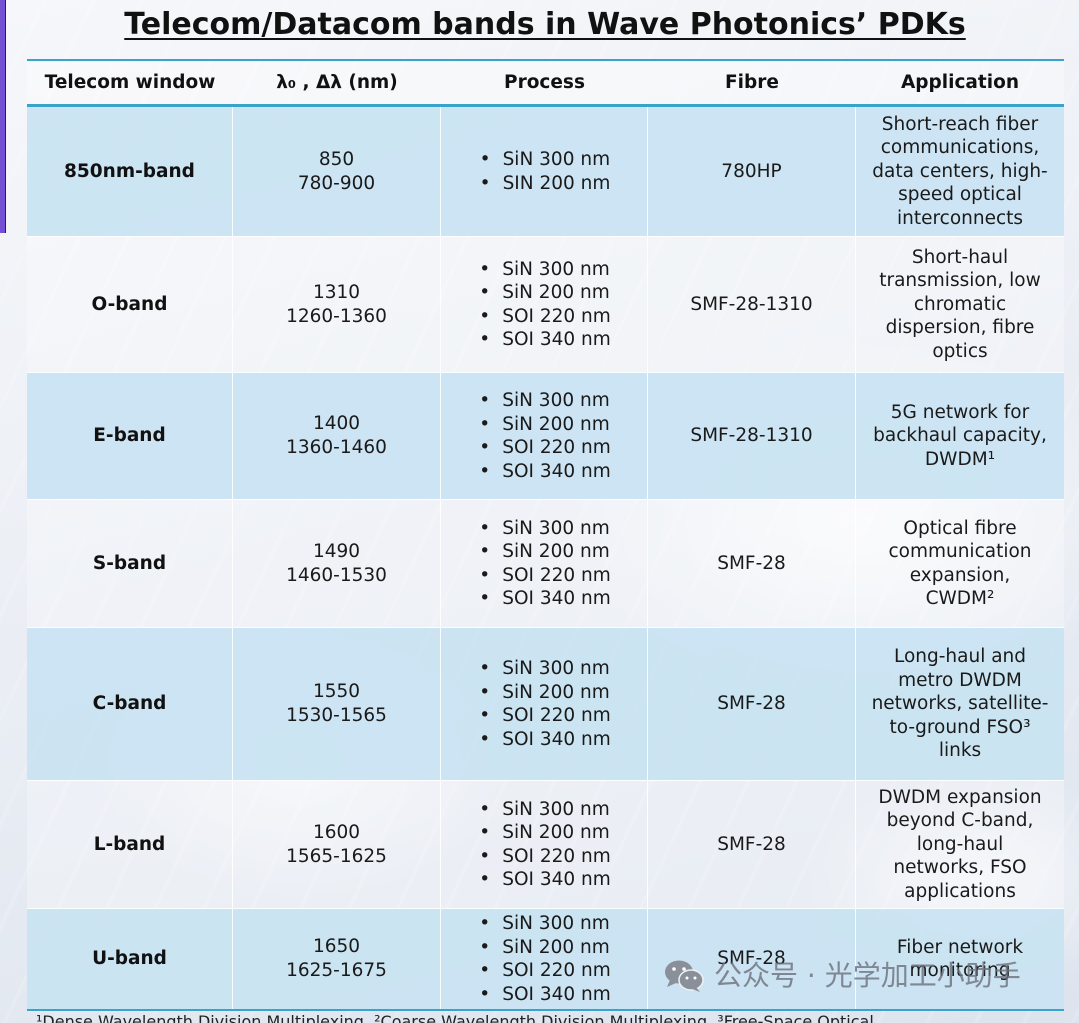 Image resolution: width=1079 pixels, height=1023 pixels. I want to click on application-line: CWDM², so click(960, 598).